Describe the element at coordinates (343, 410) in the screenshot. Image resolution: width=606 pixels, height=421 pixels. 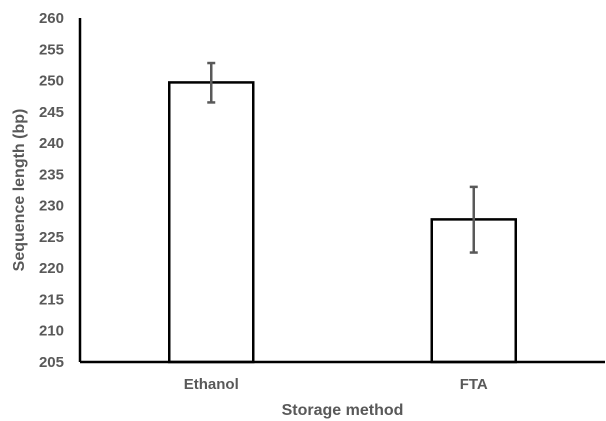
I see `x-axis-title: Storage method` at that location.